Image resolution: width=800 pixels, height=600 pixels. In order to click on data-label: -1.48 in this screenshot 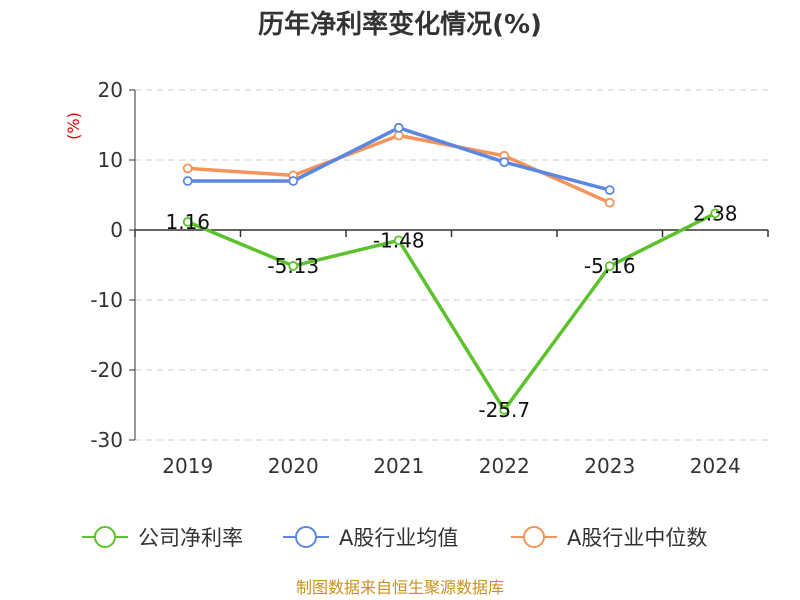, I will do `click(399, 240)`.